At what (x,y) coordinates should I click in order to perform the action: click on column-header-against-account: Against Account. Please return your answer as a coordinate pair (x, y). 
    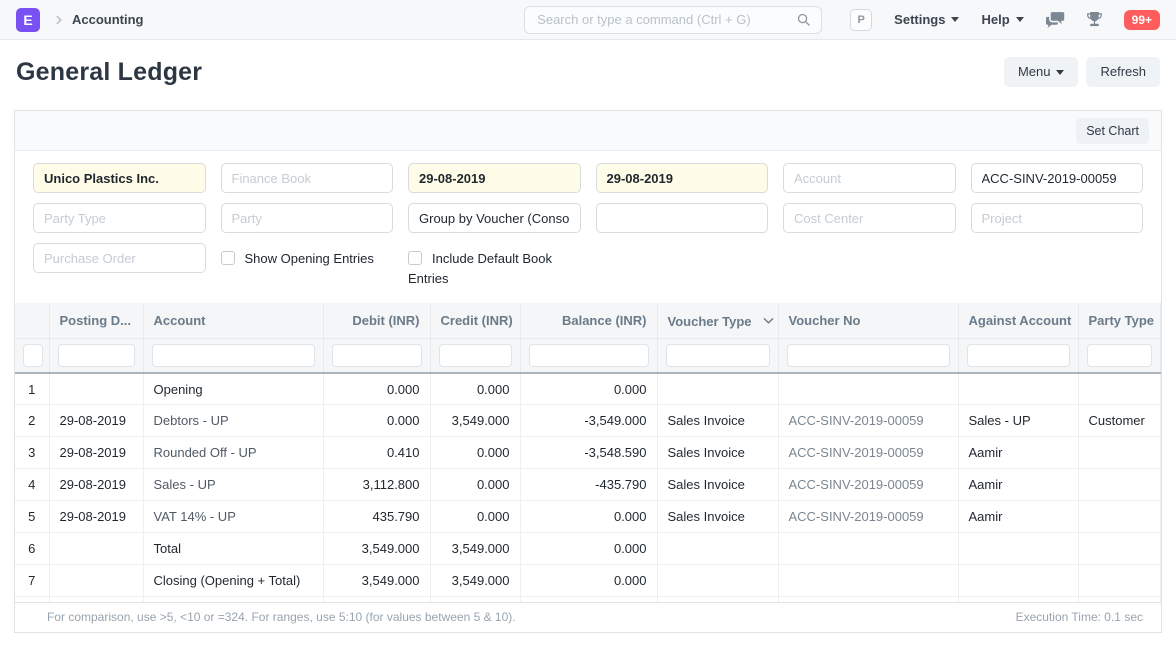
    Looking at the image, I should click on (1018, 321).